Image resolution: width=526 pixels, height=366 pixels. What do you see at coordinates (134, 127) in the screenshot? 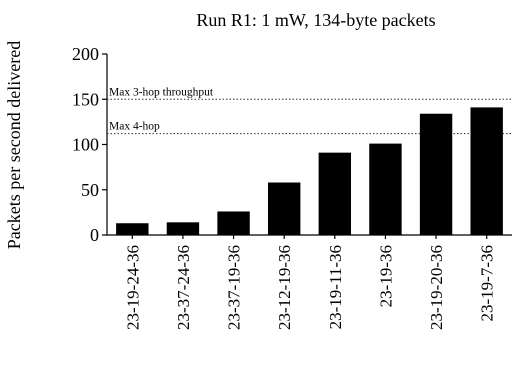
I see `reference-line-label: Max 4-hop` at bounding box center [134, 127].